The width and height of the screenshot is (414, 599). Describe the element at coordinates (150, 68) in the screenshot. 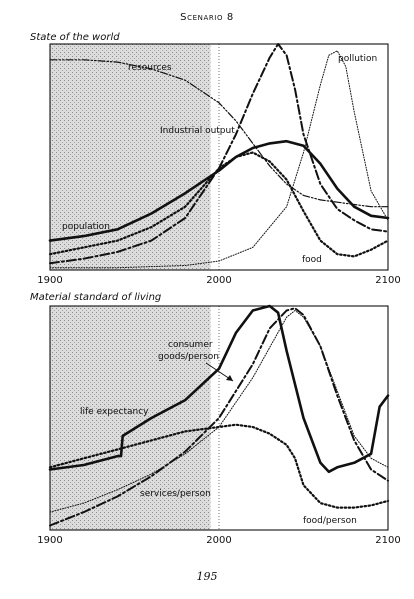

I see `label-resources: resources` at that location.